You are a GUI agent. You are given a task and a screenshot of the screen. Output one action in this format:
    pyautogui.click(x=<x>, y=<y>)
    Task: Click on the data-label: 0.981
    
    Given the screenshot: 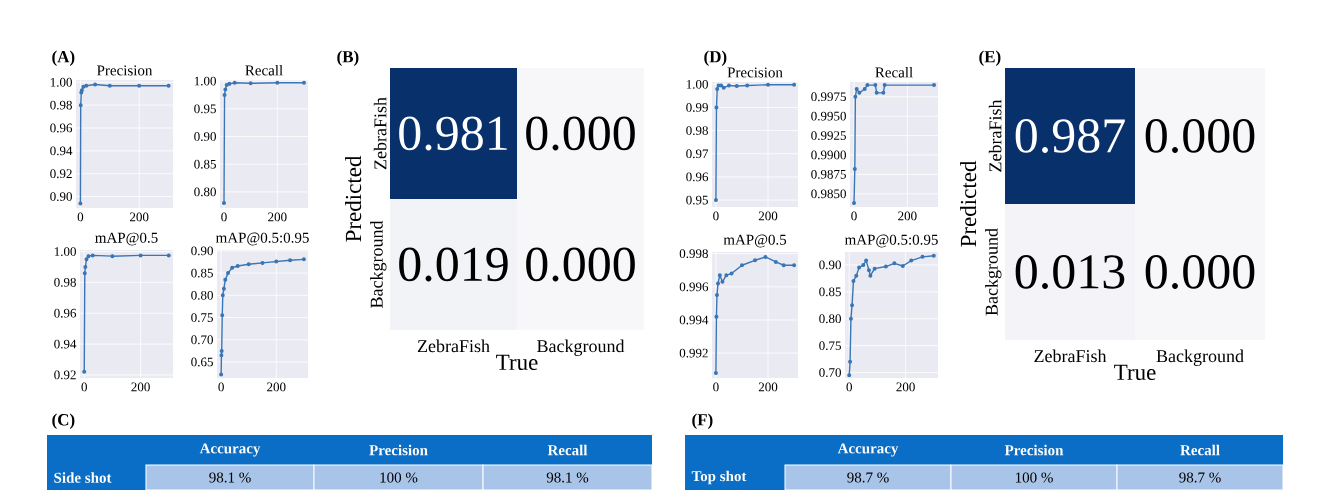 What is the action you would take?
    pyautogui.click(x=453, y=133)
    